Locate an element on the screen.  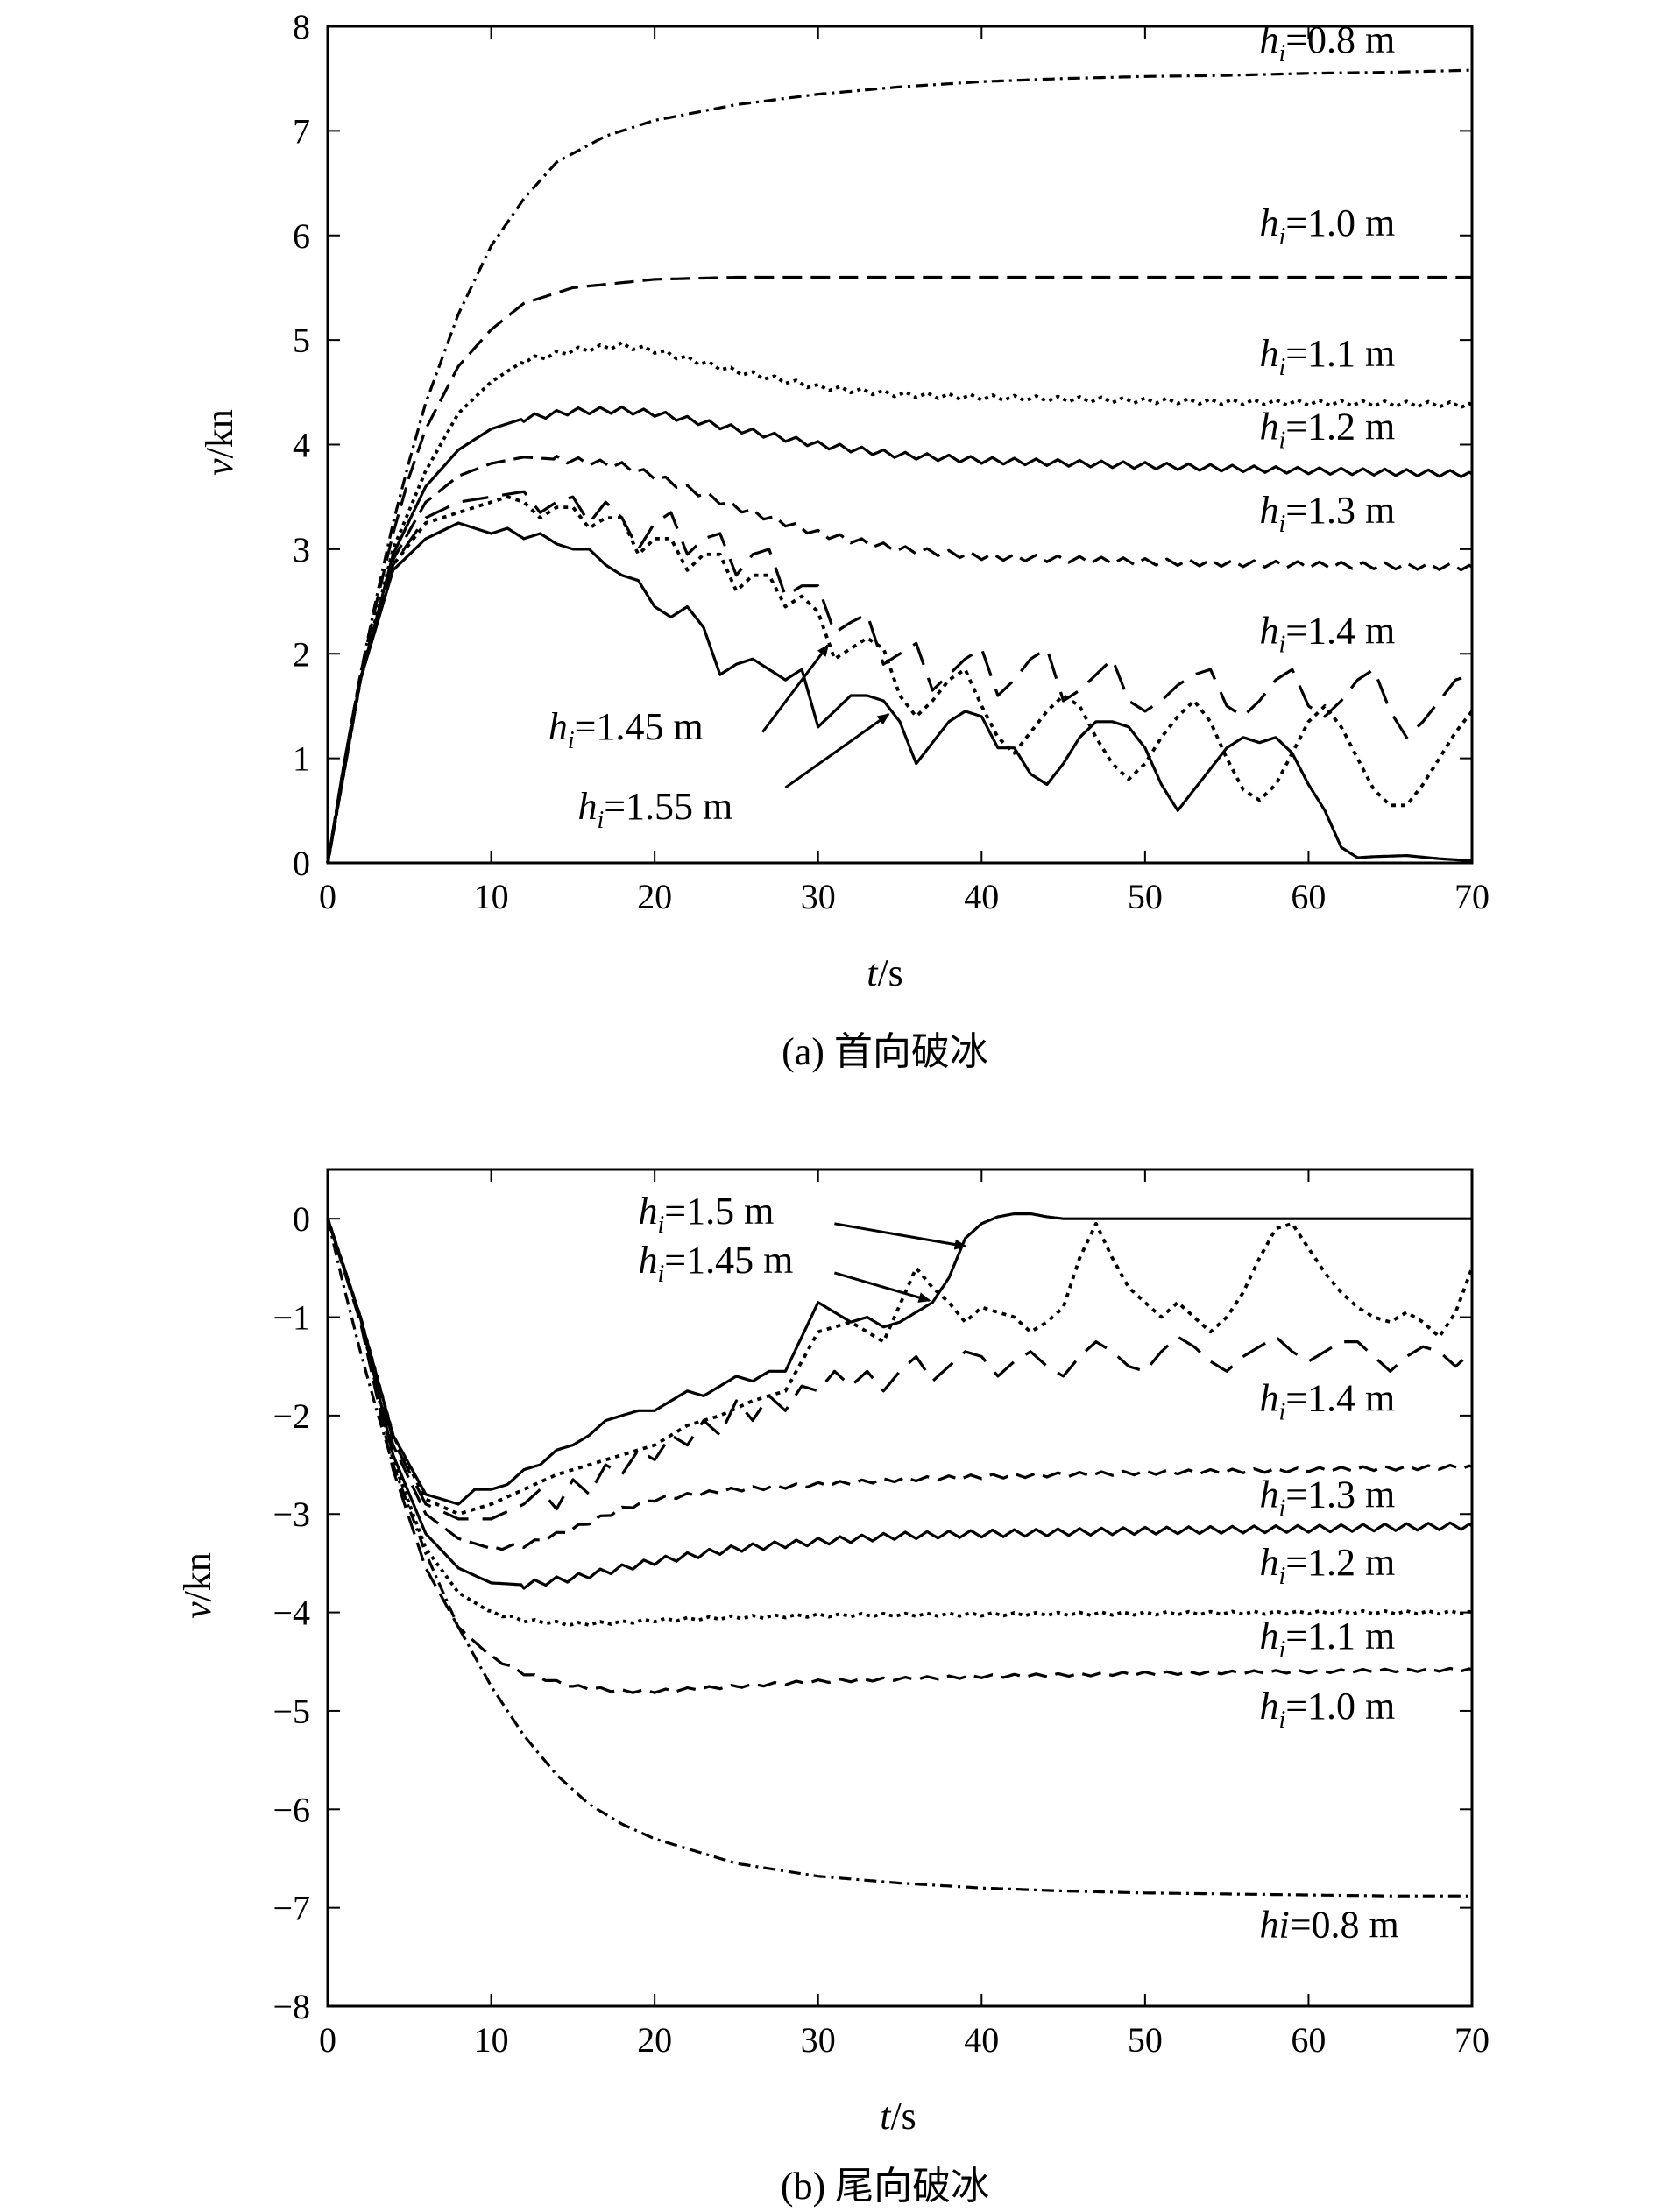
x-tick-label-a: 40 is located at coordinates (981, 896).